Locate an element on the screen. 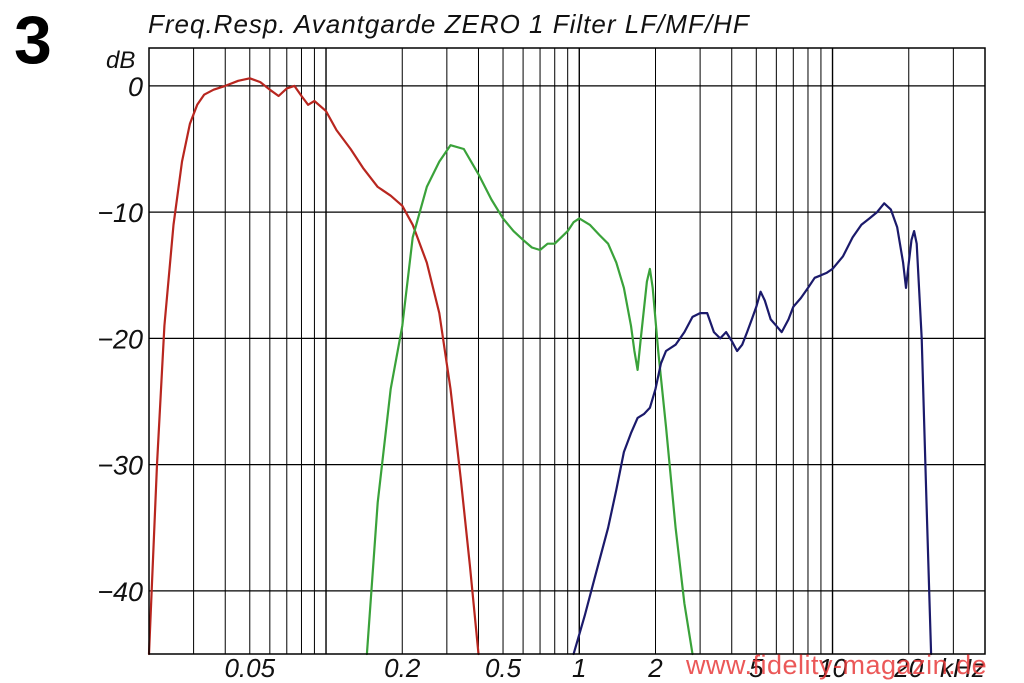 The height and width of the screenshot is (683, 1024). x-tick-label: 2 is located at coordinates (655, 668).